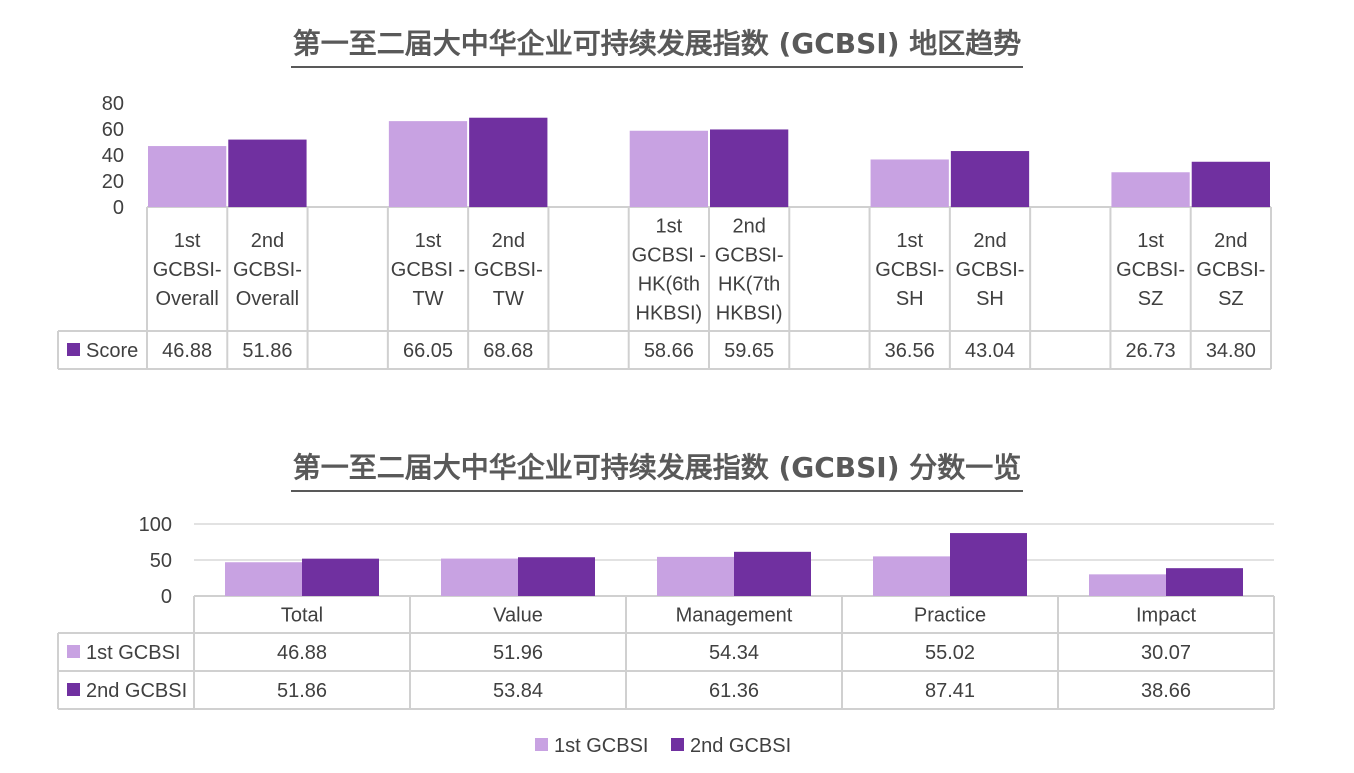 This screenshot has width=1354, height=773. I want to click on data-label: 58.66, so click(669, 351).